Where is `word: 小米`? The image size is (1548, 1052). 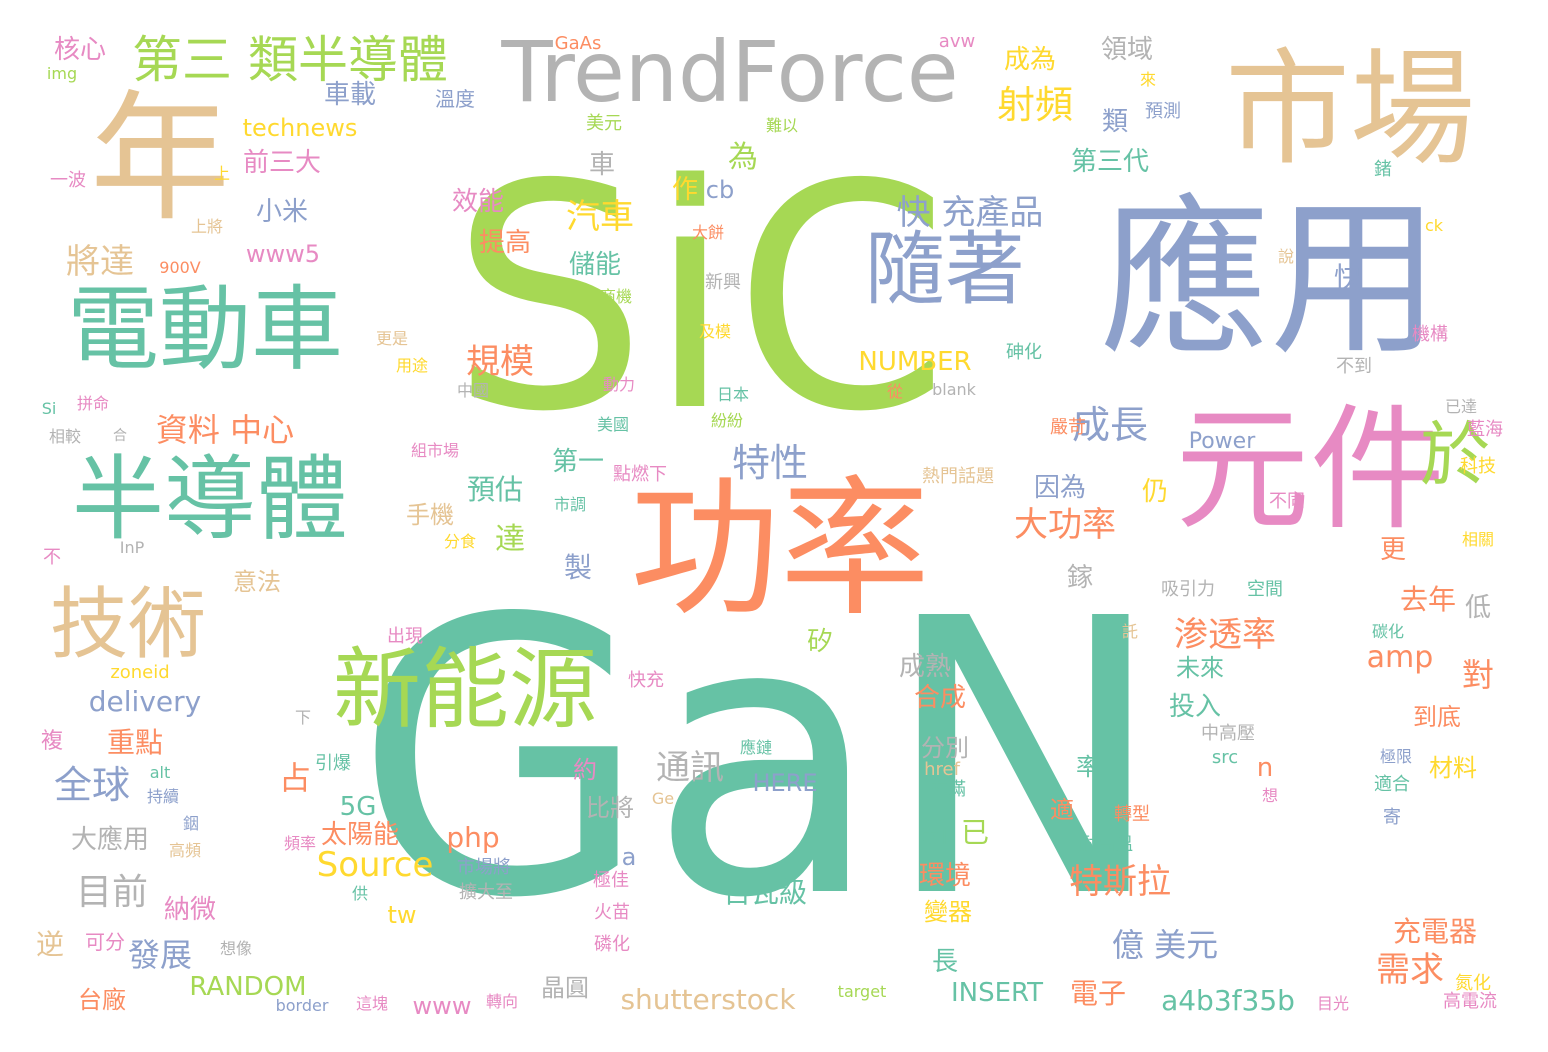
word: 小米 is located at coordinates (282, 212).